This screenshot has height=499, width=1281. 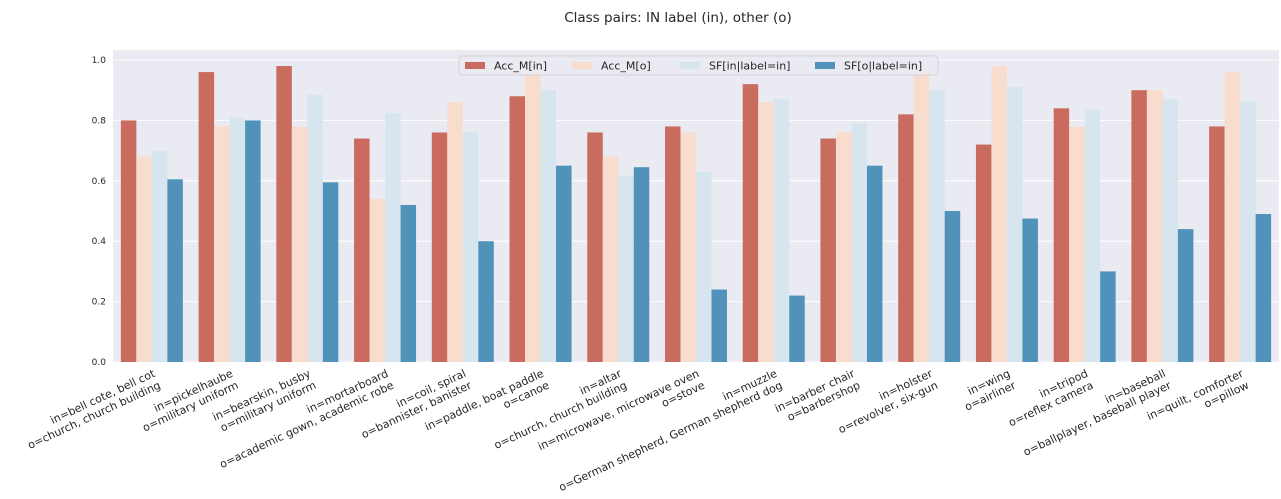 I want to click on y-tick-label: 0.4, so click(x=99, y=242).